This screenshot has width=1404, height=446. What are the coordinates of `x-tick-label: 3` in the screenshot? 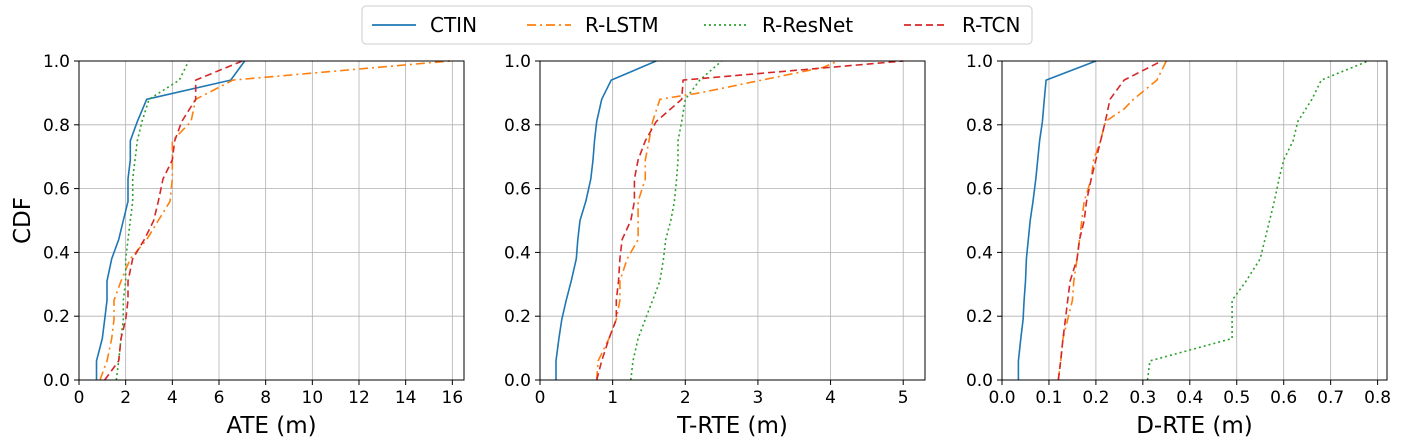 It's located at (758, 398).